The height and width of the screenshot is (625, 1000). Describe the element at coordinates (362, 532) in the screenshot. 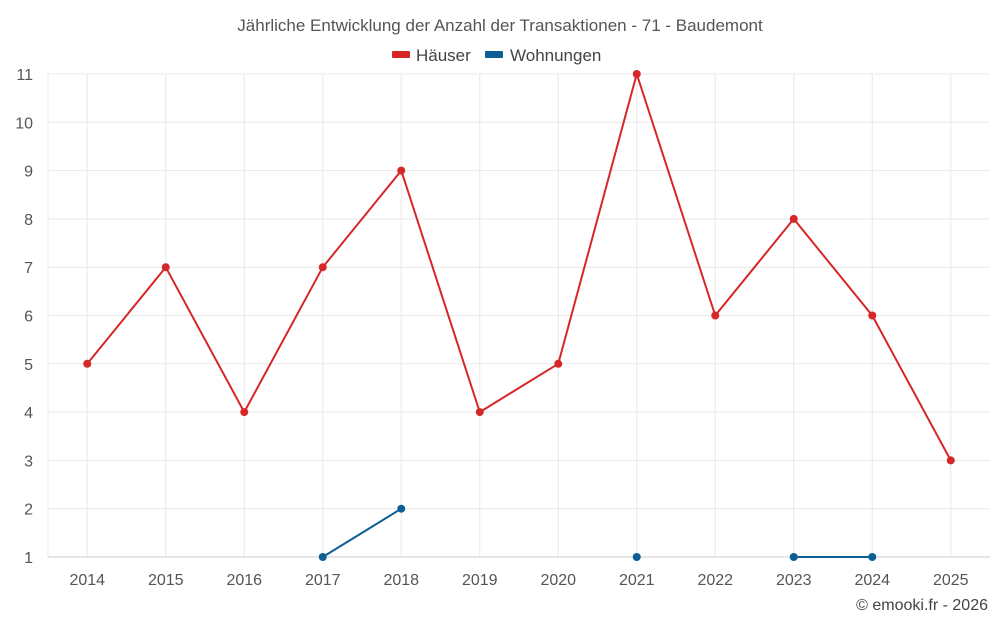

I see `series-line-wohnungen` at that location.